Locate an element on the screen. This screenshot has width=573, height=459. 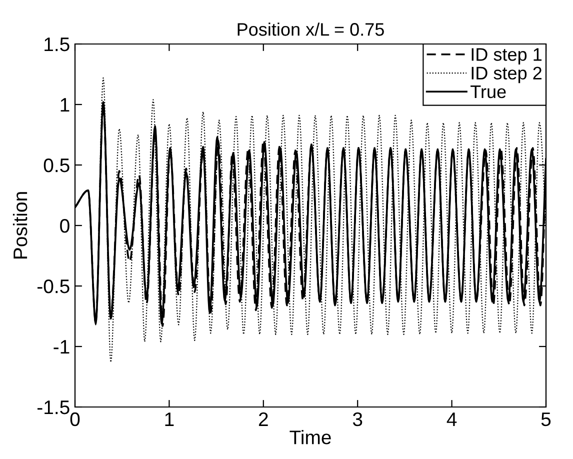
x-tick-label: 0 is located at coordinates (75, 419).